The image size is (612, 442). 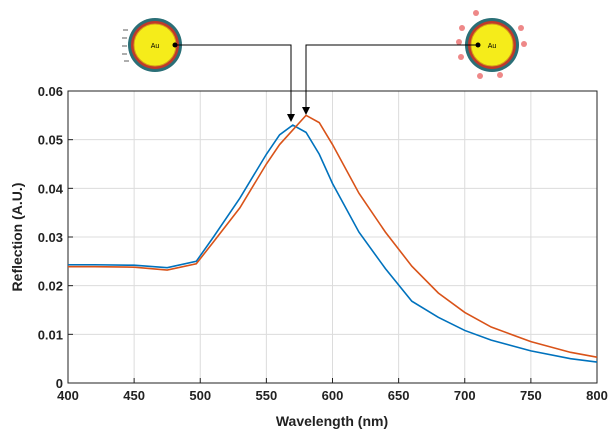 I want to click on particle-left: Au, so click(x=152, y=45).